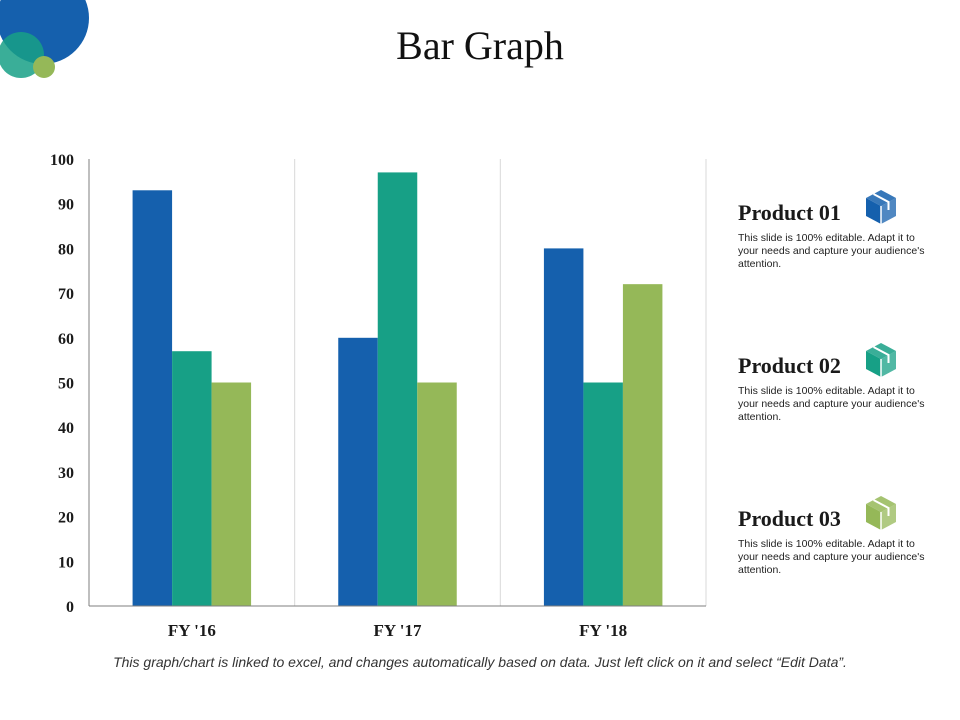  I want to click on y-tick-label: 80, so click(66, 249).